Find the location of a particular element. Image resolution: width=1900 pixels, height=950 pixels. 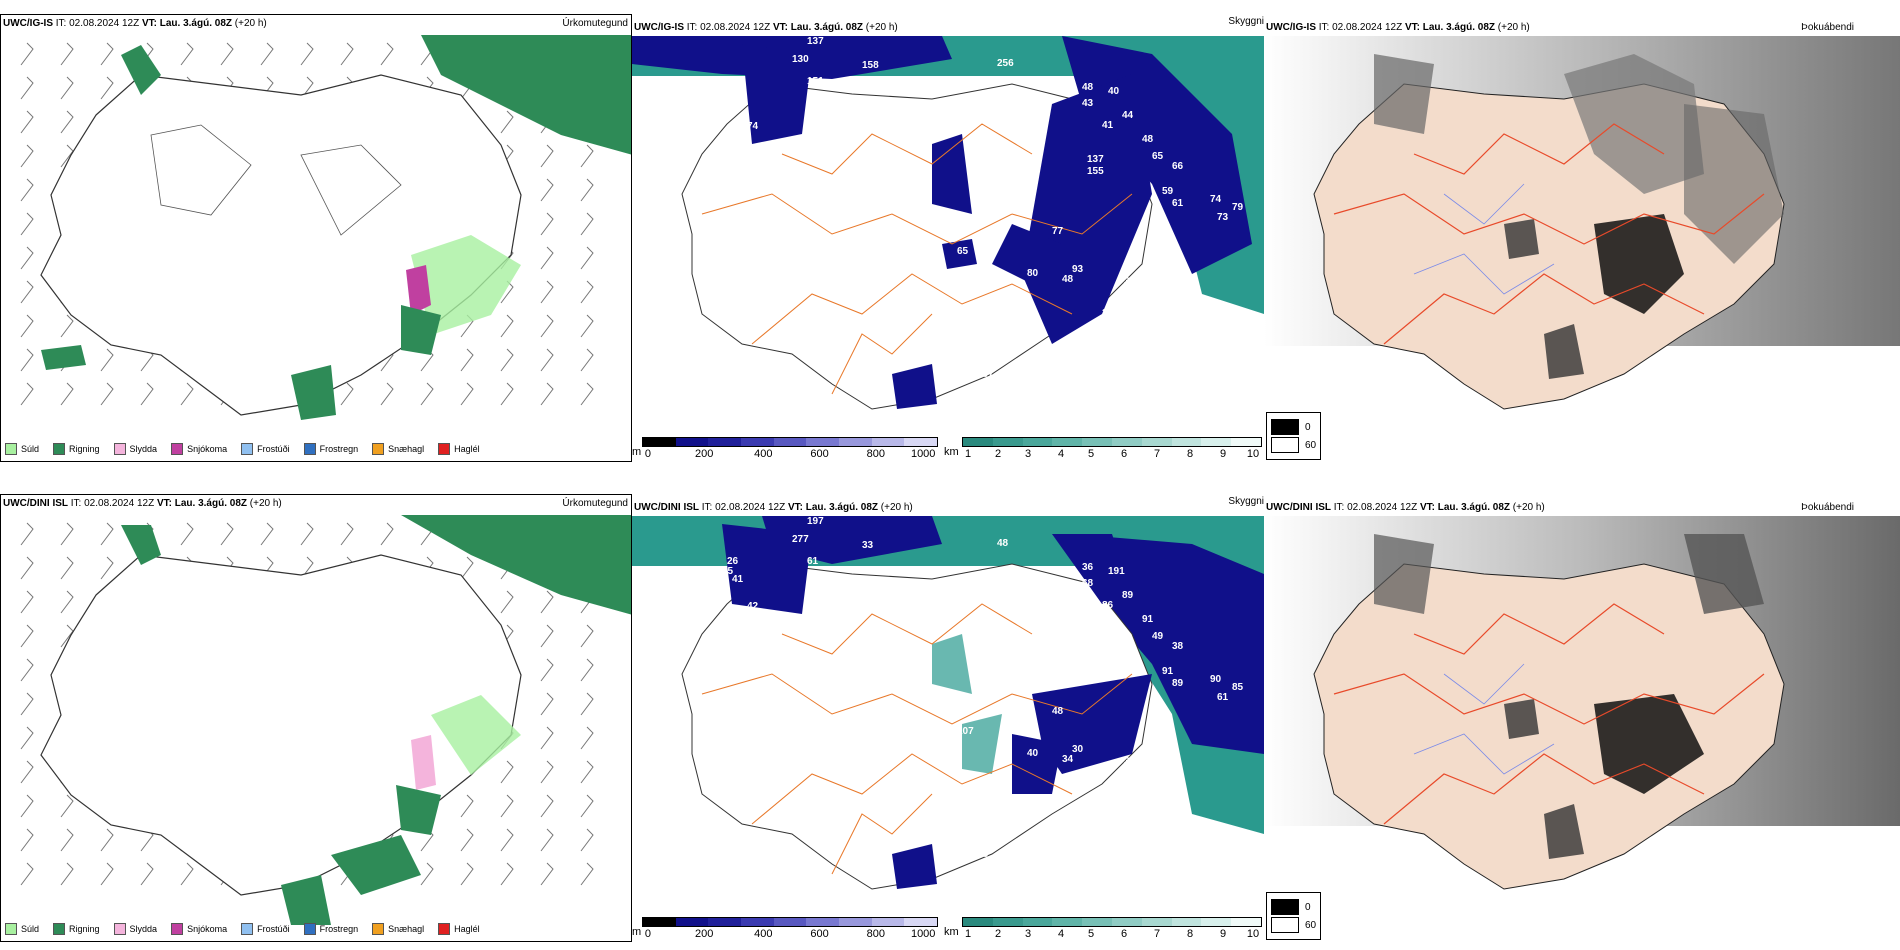

cloud-base-value: 79 is located at coordinates (1238, 207).